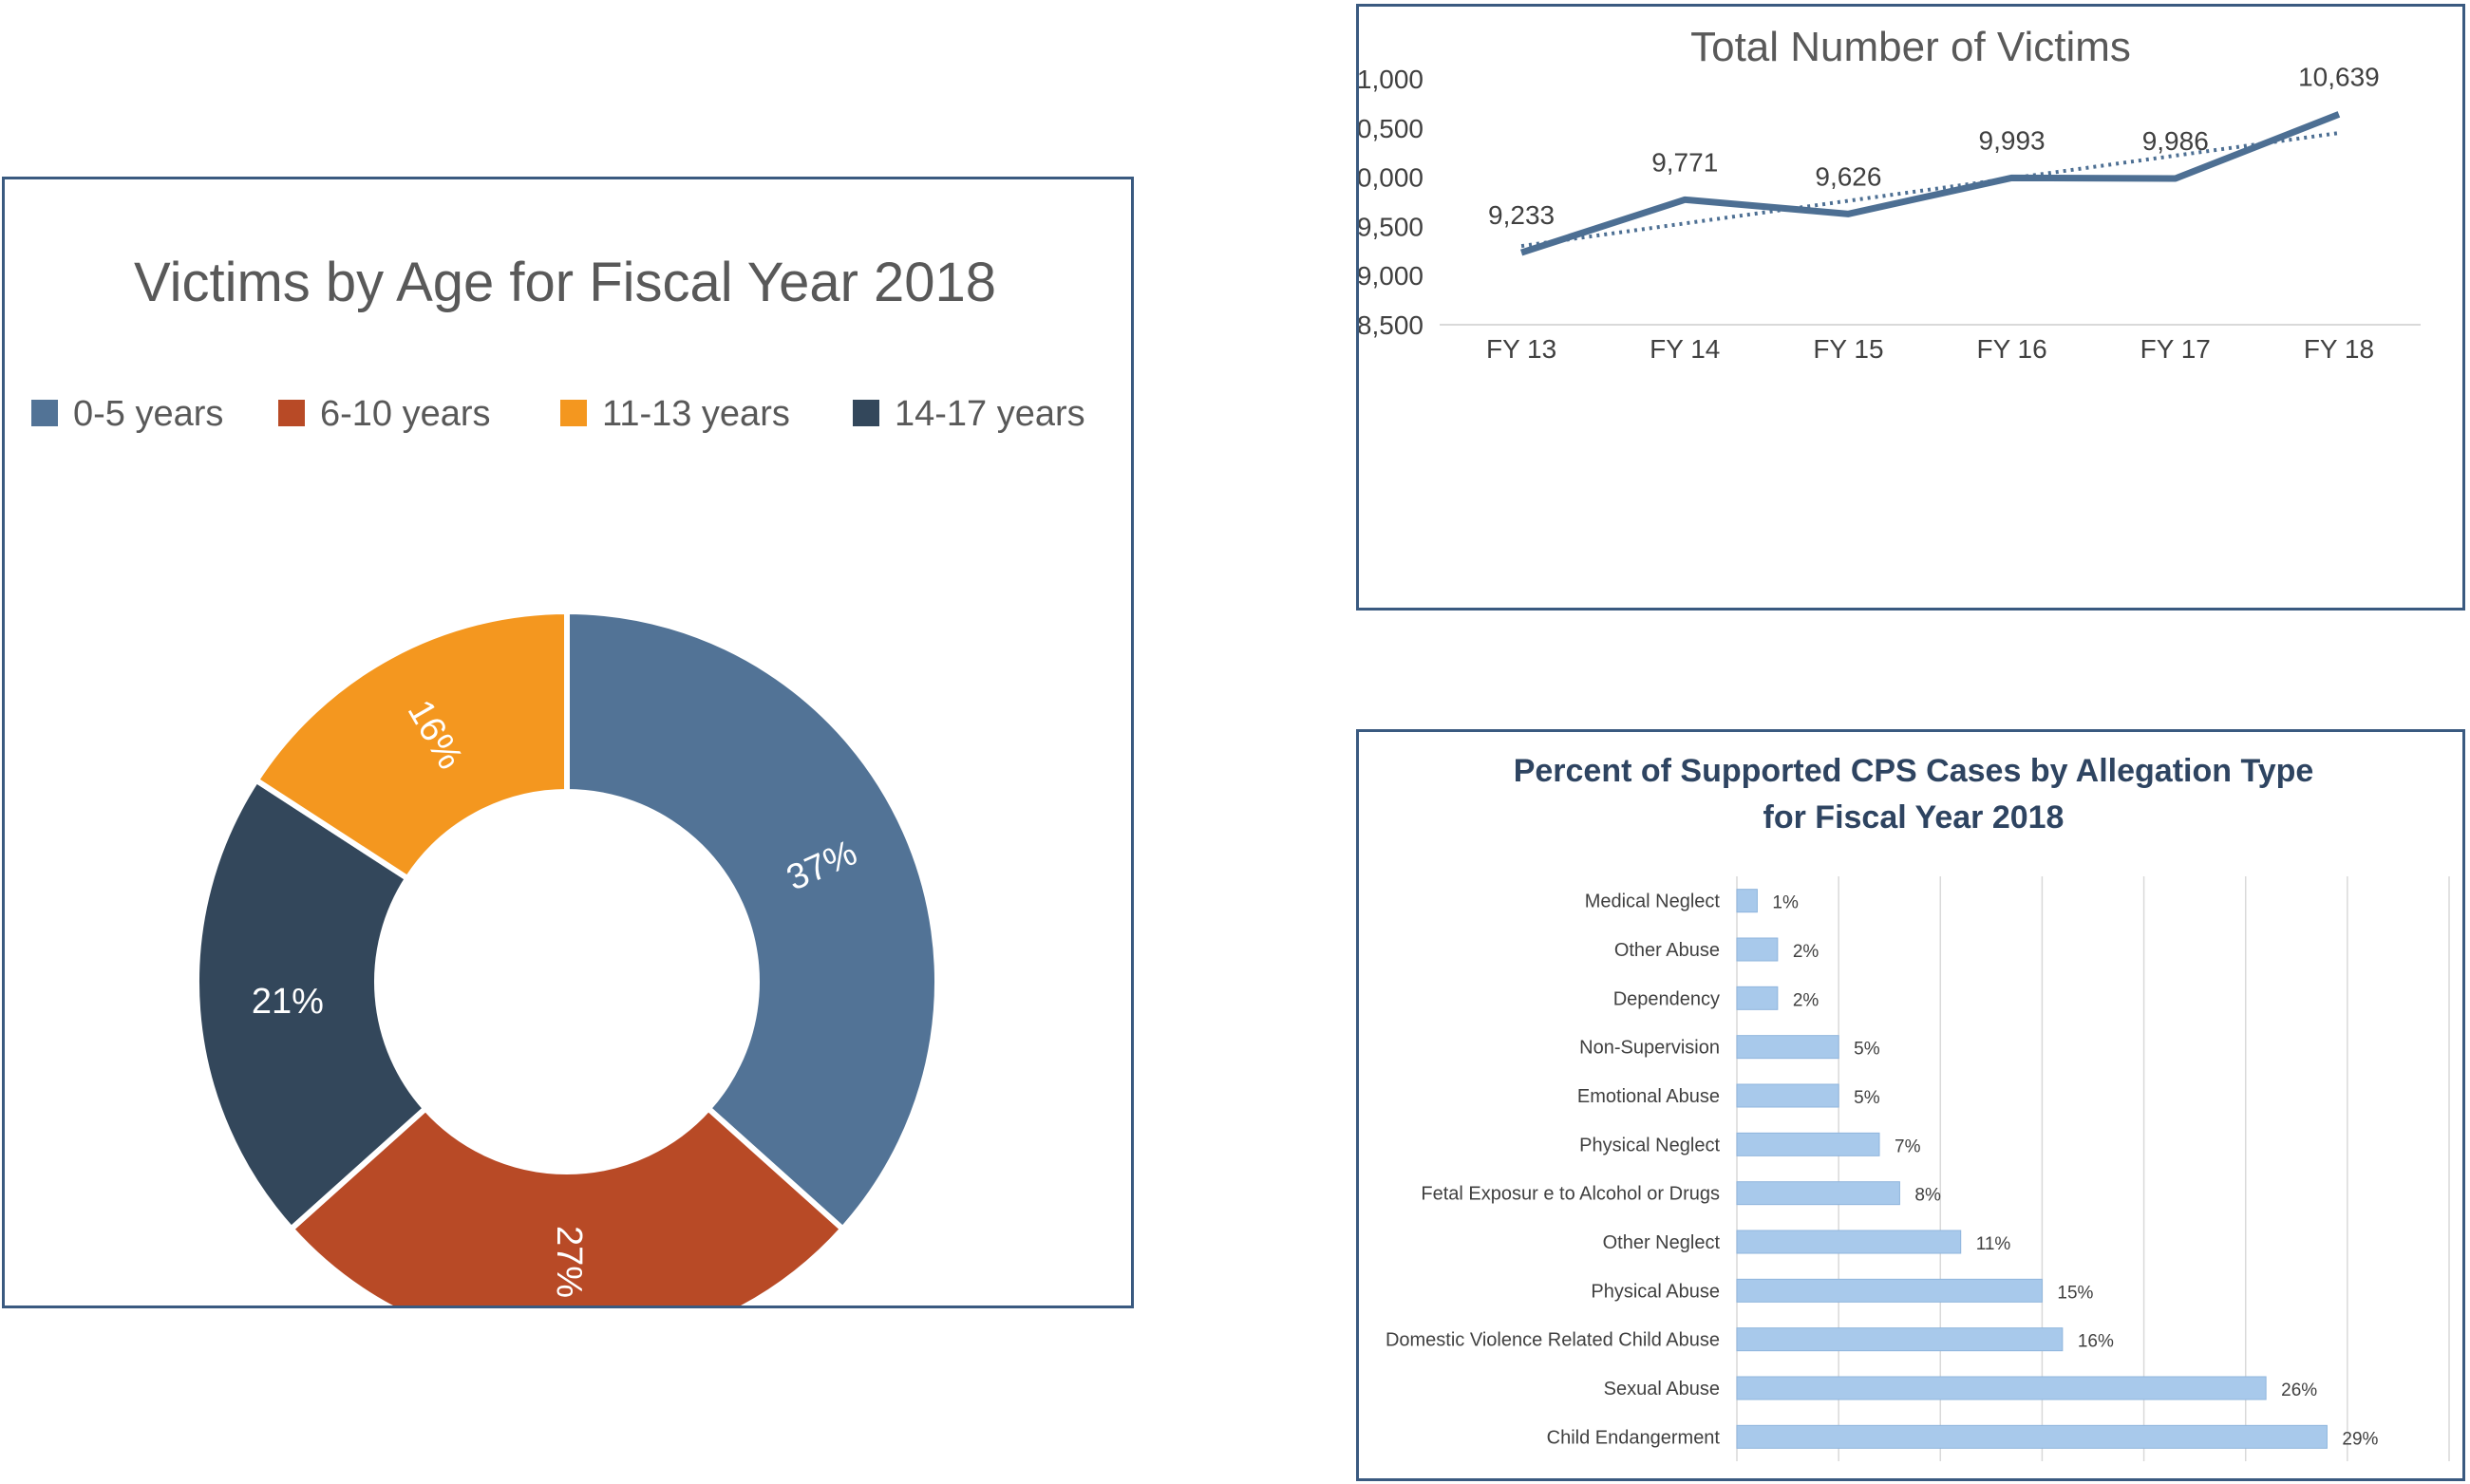  I want to click on line-data-label: 9,986, so click(2175, 141).